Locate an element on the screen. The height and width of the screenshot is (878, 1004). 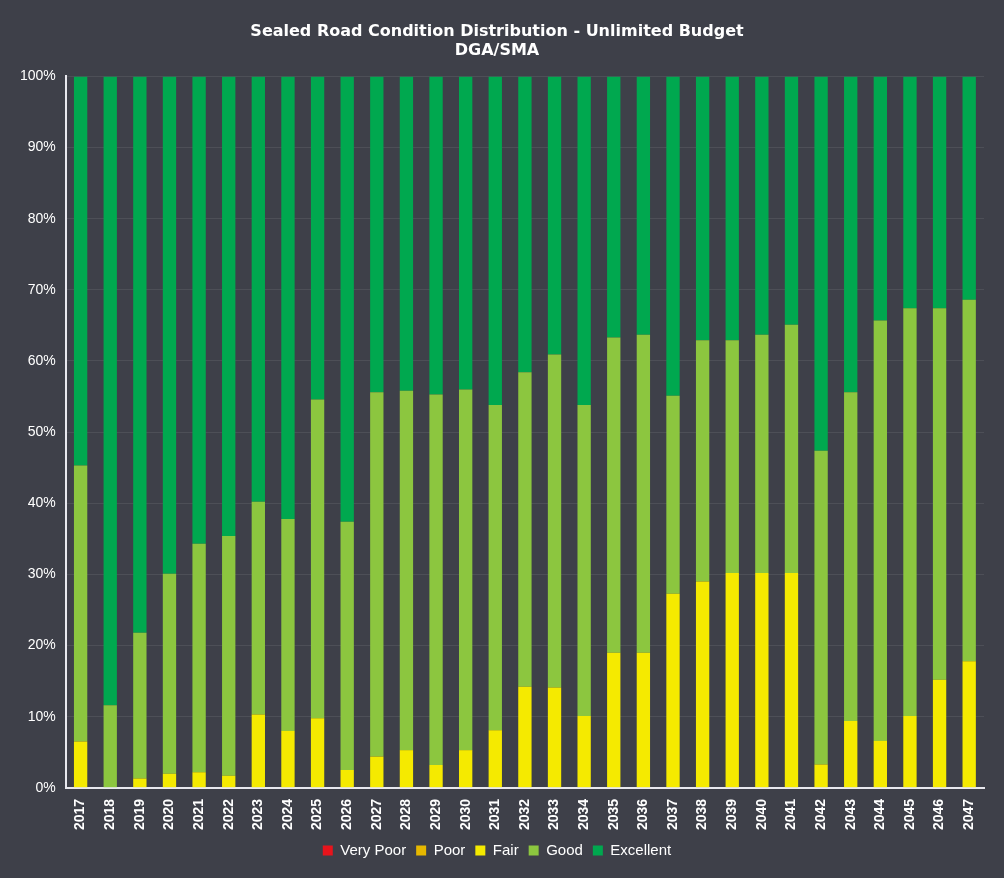
legend-label: Good is located at coordinates (564, 849).